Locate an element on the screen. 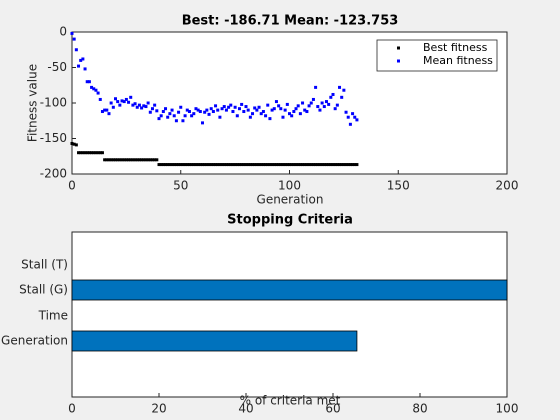  chart-title: Best: -186.71 Mean: -123.753 is located at coordinates (290, 21).